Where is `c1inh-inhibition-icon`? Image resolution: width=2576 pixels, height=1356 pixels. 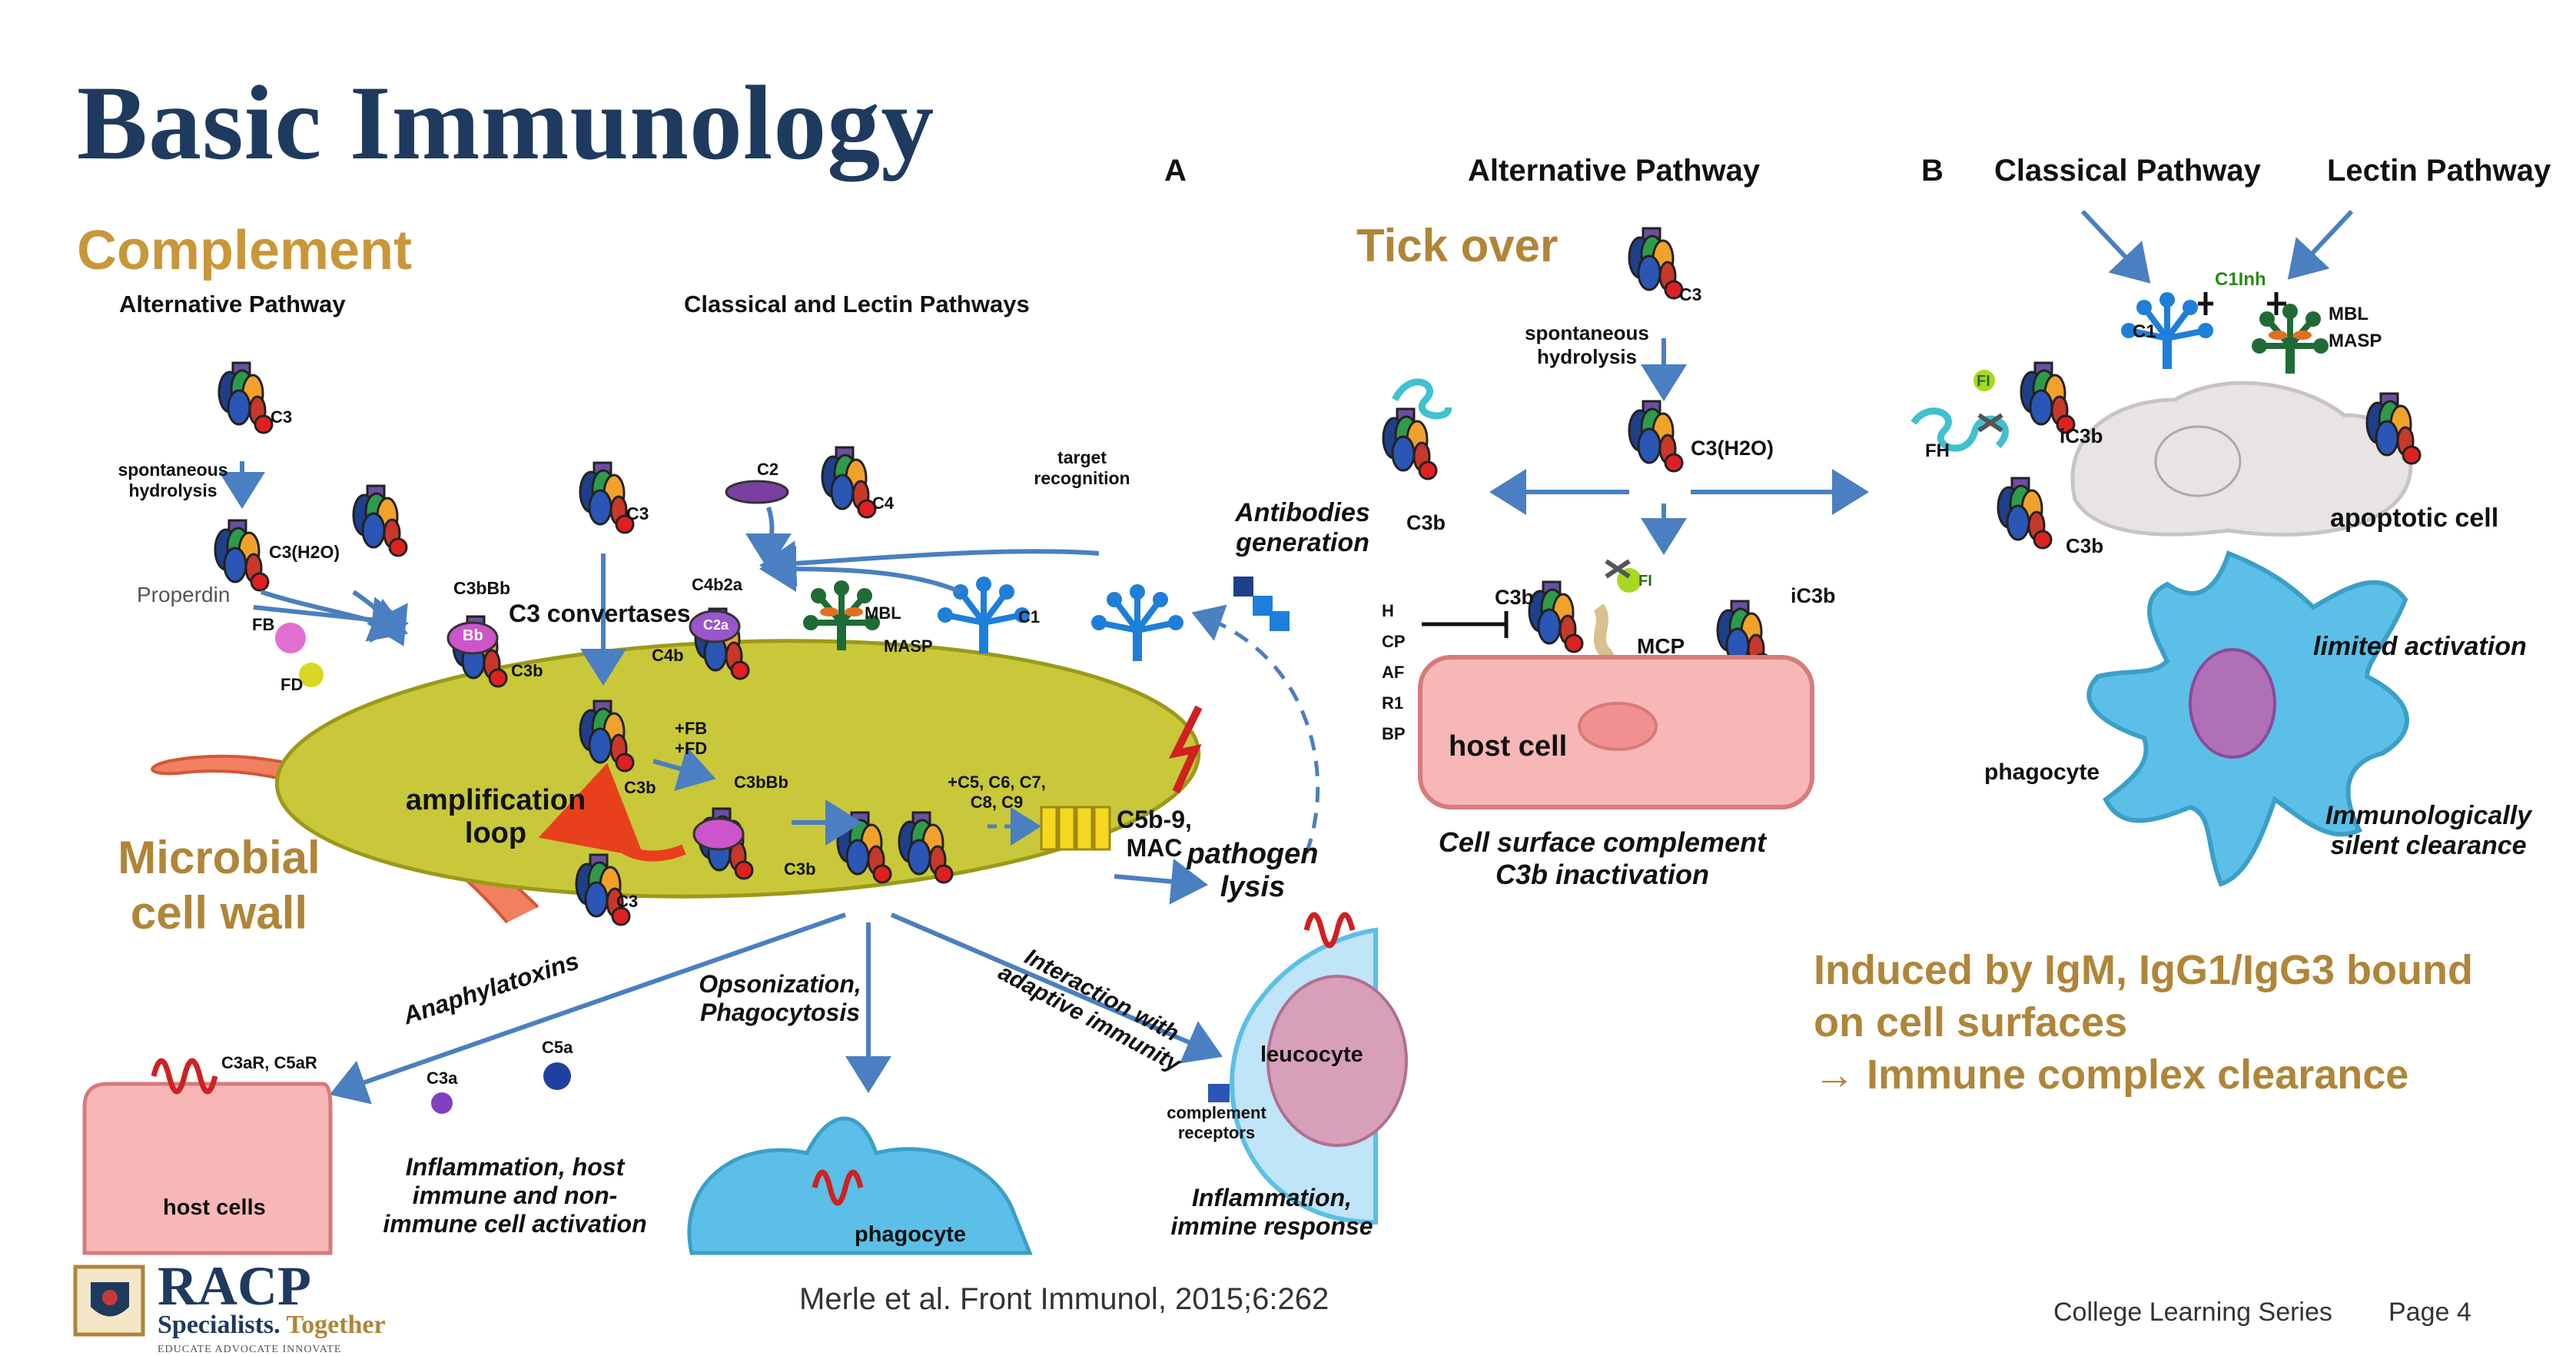
c1inh-inhibition-icon is located at coordinates (2276, 303).